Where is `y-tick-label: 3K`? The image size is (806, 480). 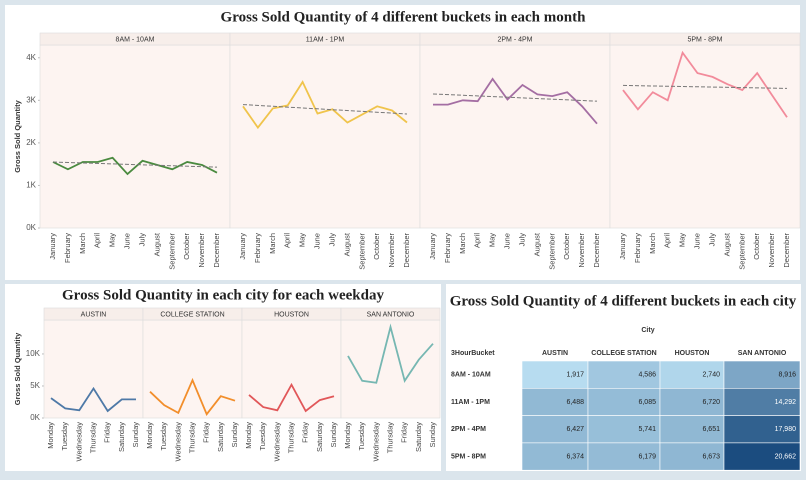 y-tick-label: 3K is located at coordinates (31, 99).